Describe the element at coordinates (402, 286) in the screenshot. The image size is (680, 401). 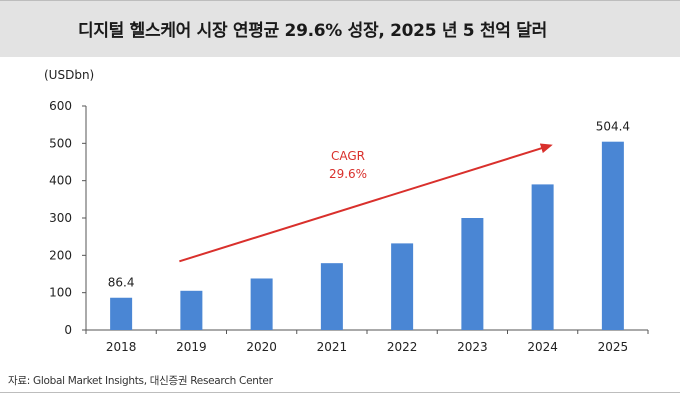
I see `bar-2022` at that location.